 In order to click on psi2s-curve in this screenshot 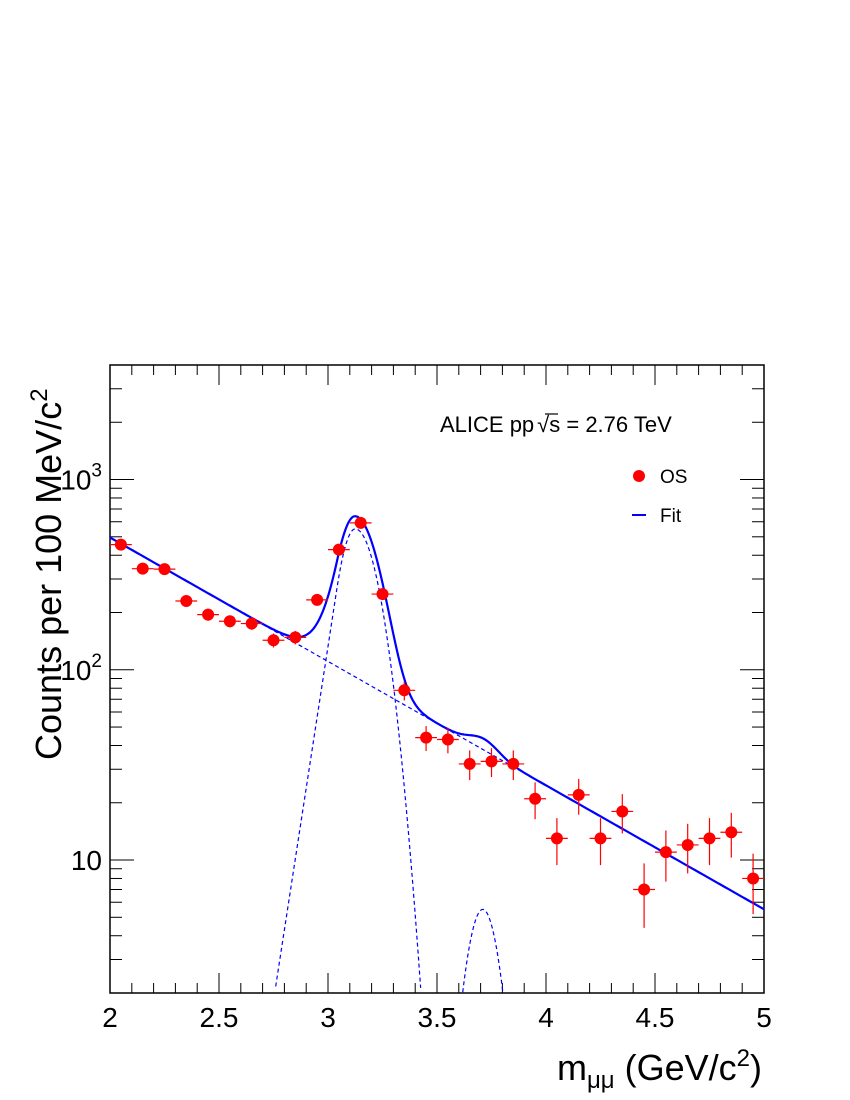, I will do `click(483, 950)`.